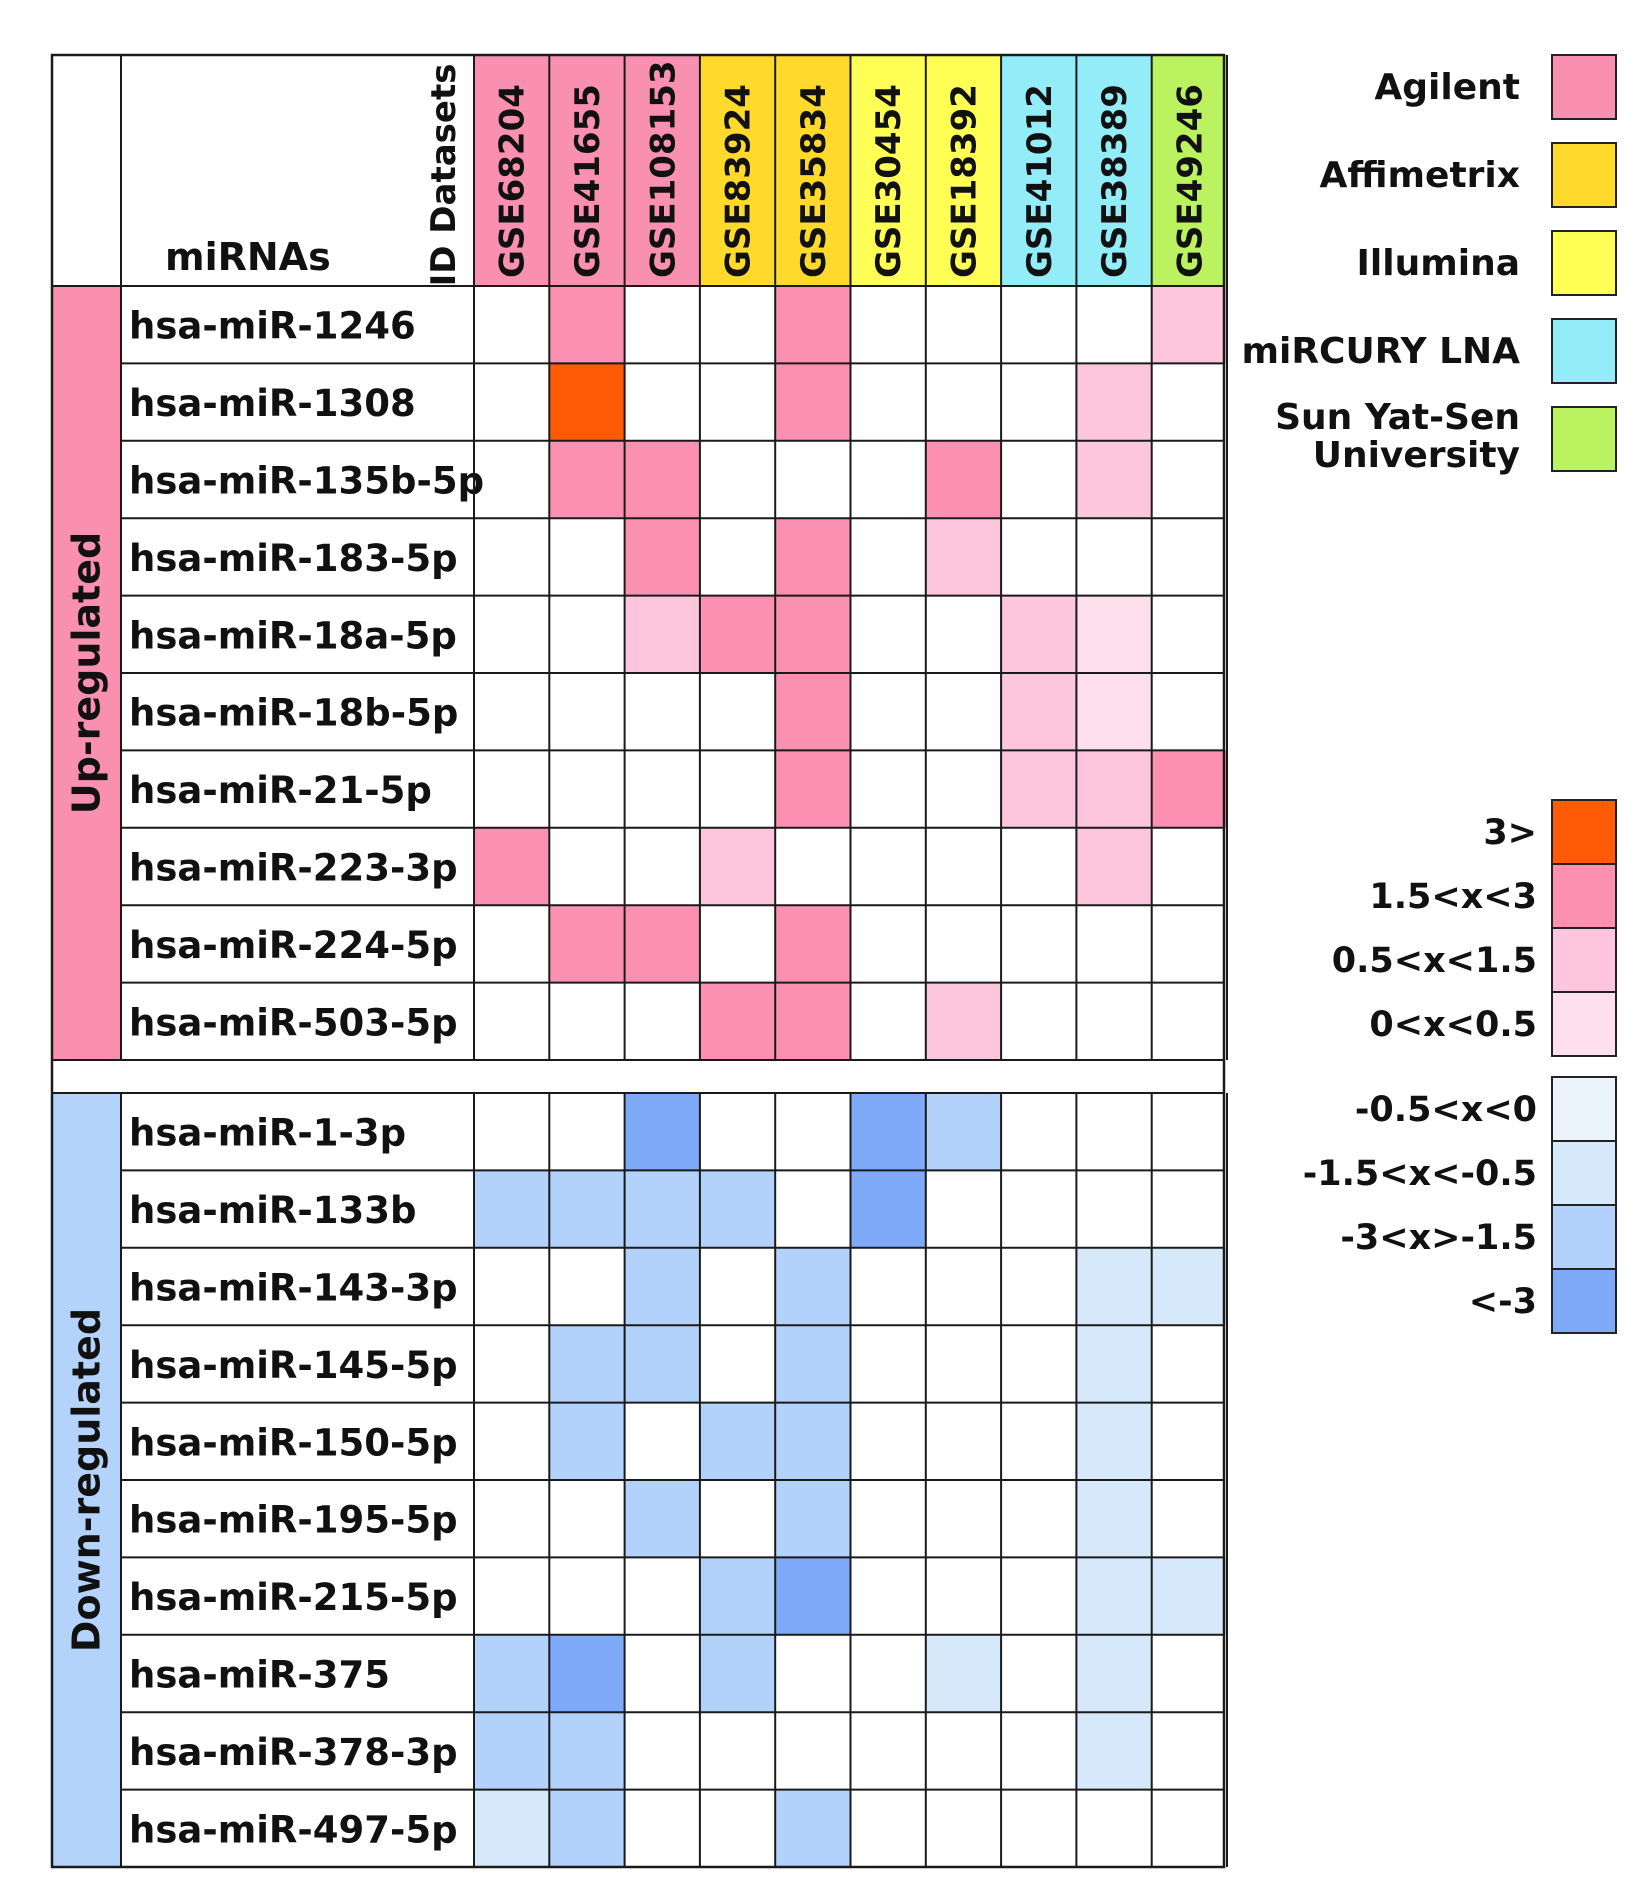  I want to click on dataset-header-GSE83924, so click(737, 170).